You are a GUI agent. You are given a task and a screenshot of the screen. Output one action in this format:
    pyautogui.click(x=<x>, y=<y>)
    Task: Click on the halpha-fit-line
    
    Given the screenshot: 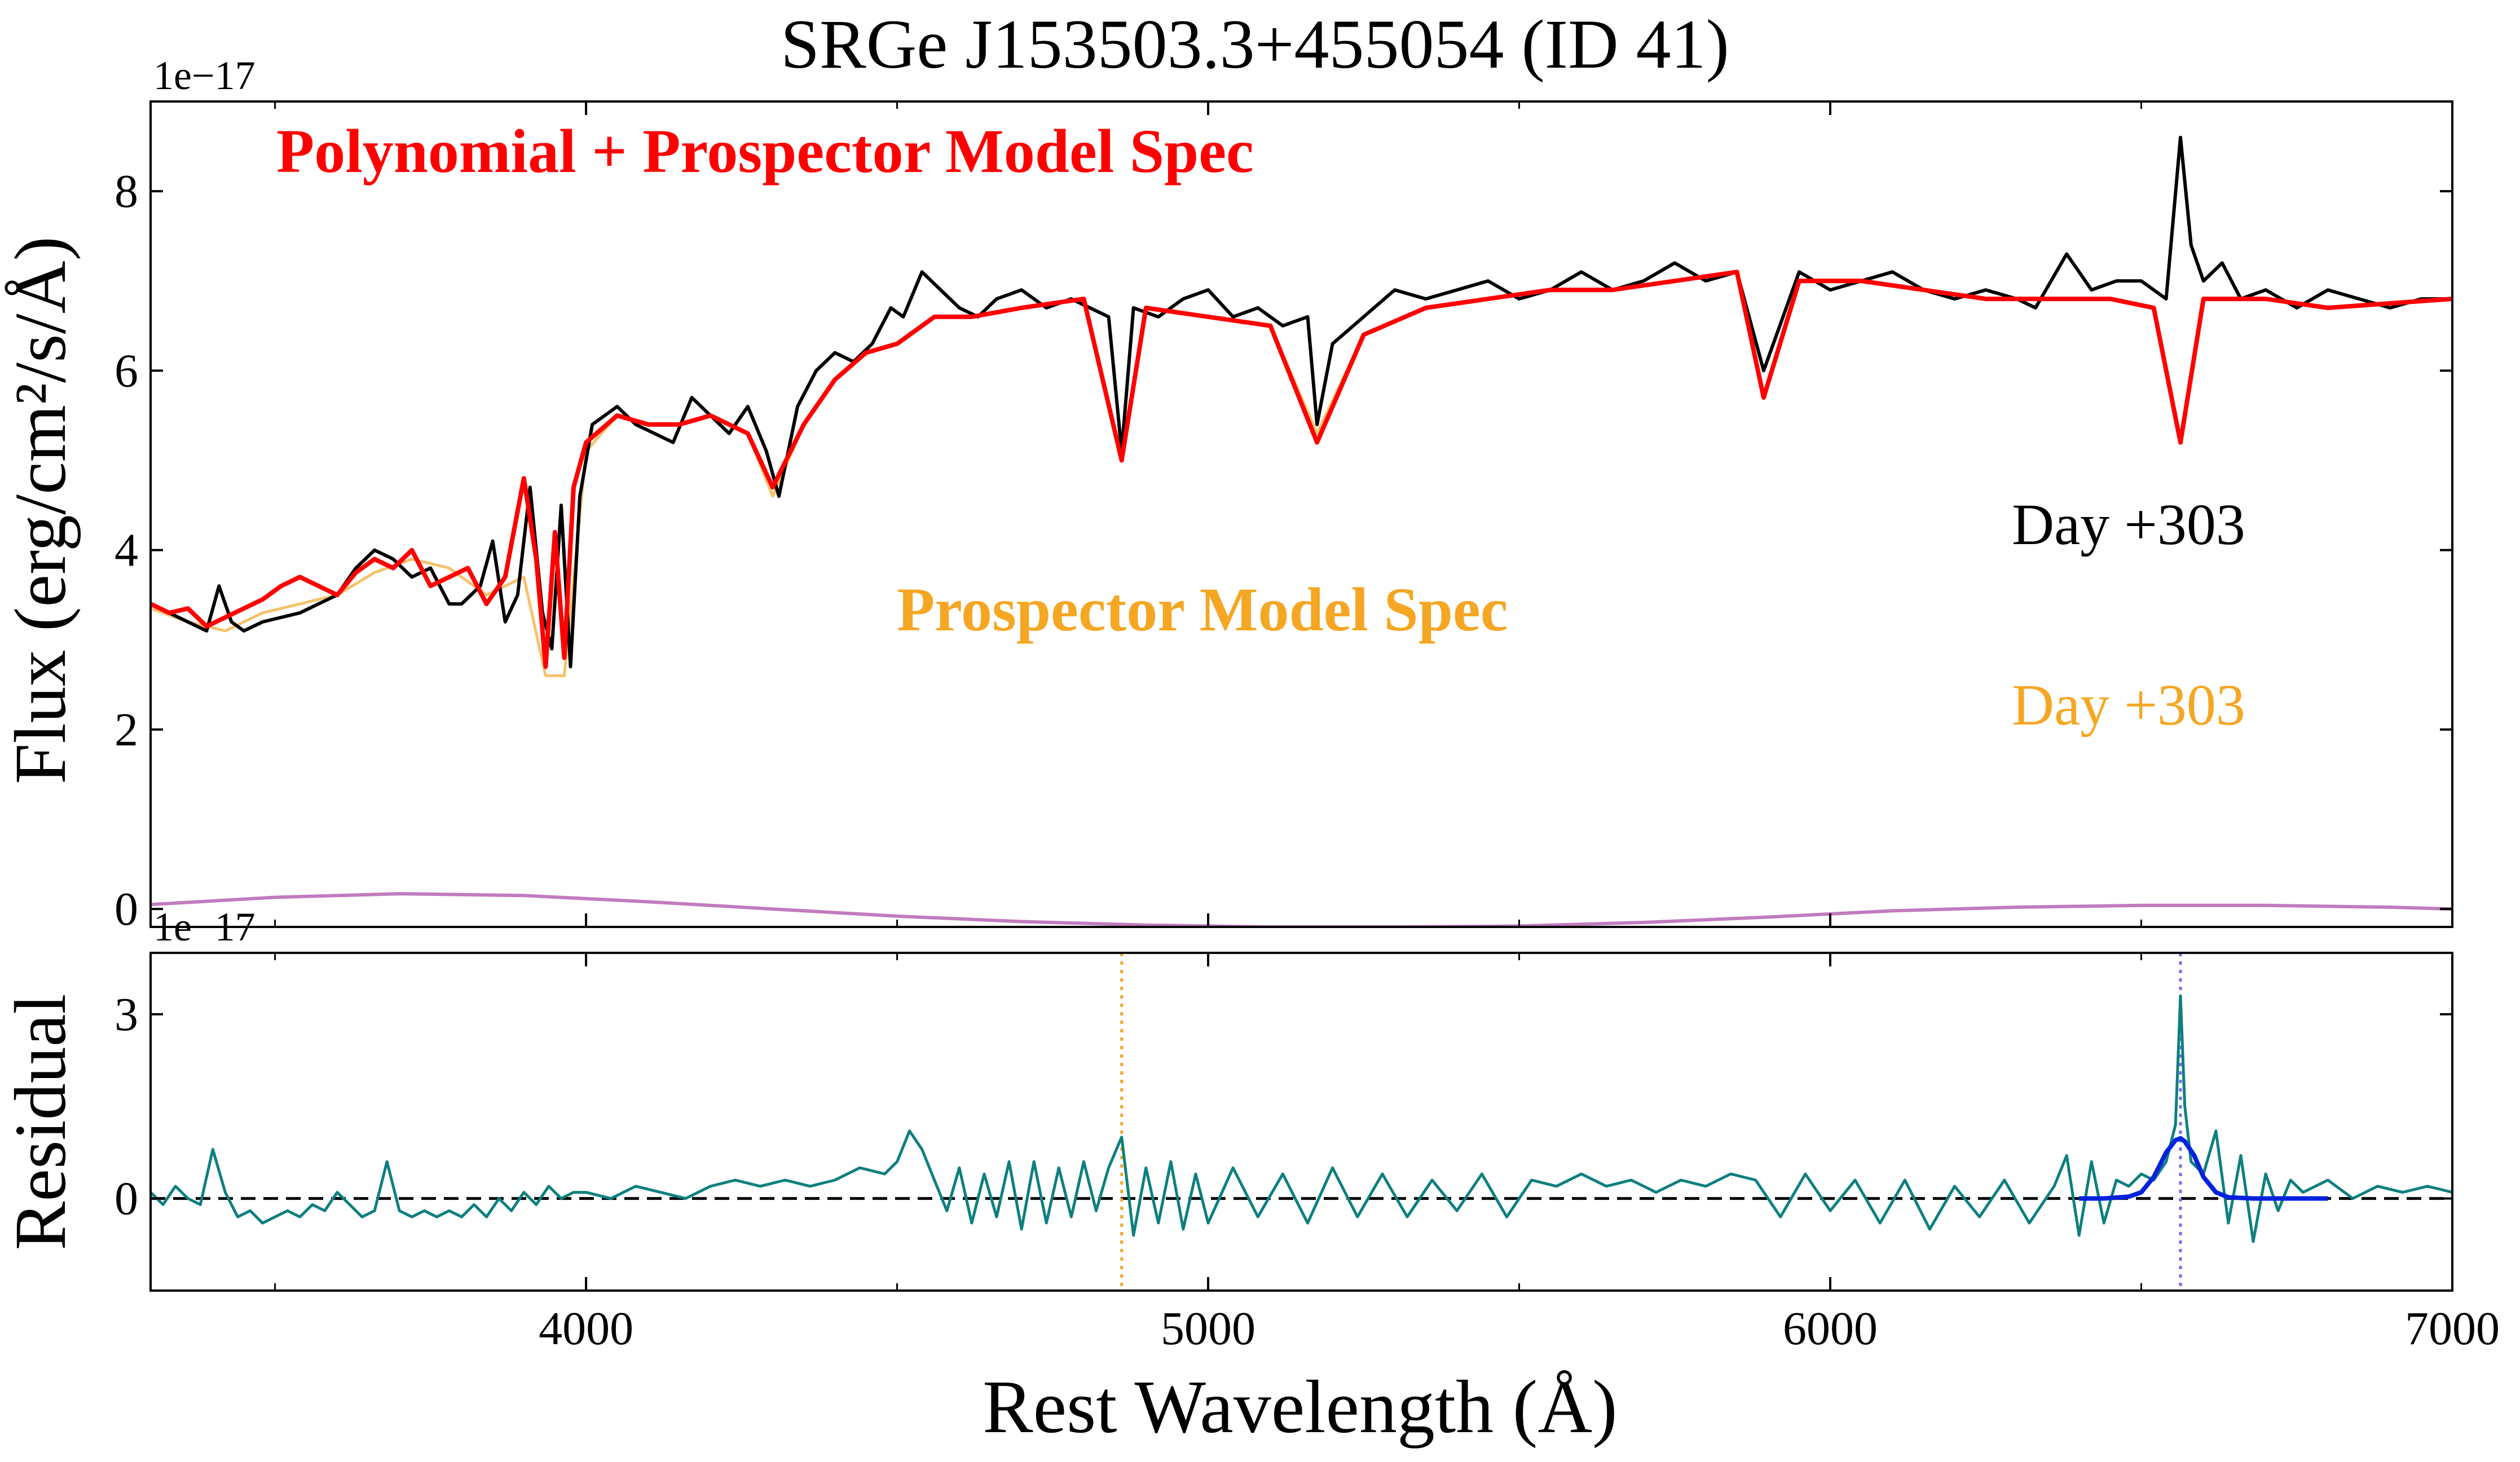 What is the action you would take?
    pyautogui.click(x=2203, y=1168)
    